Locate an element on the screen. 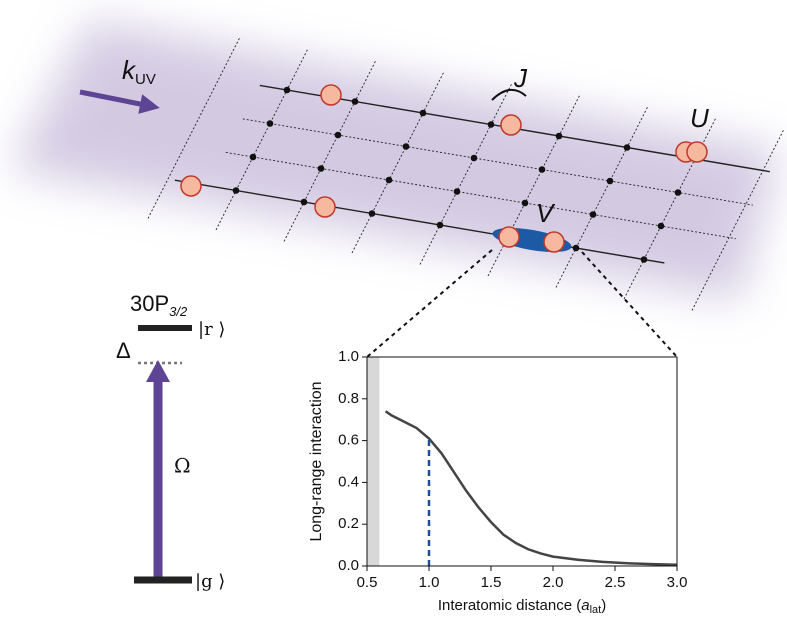  g-ket: |g ⟩ is located at coordinates (210, 581).